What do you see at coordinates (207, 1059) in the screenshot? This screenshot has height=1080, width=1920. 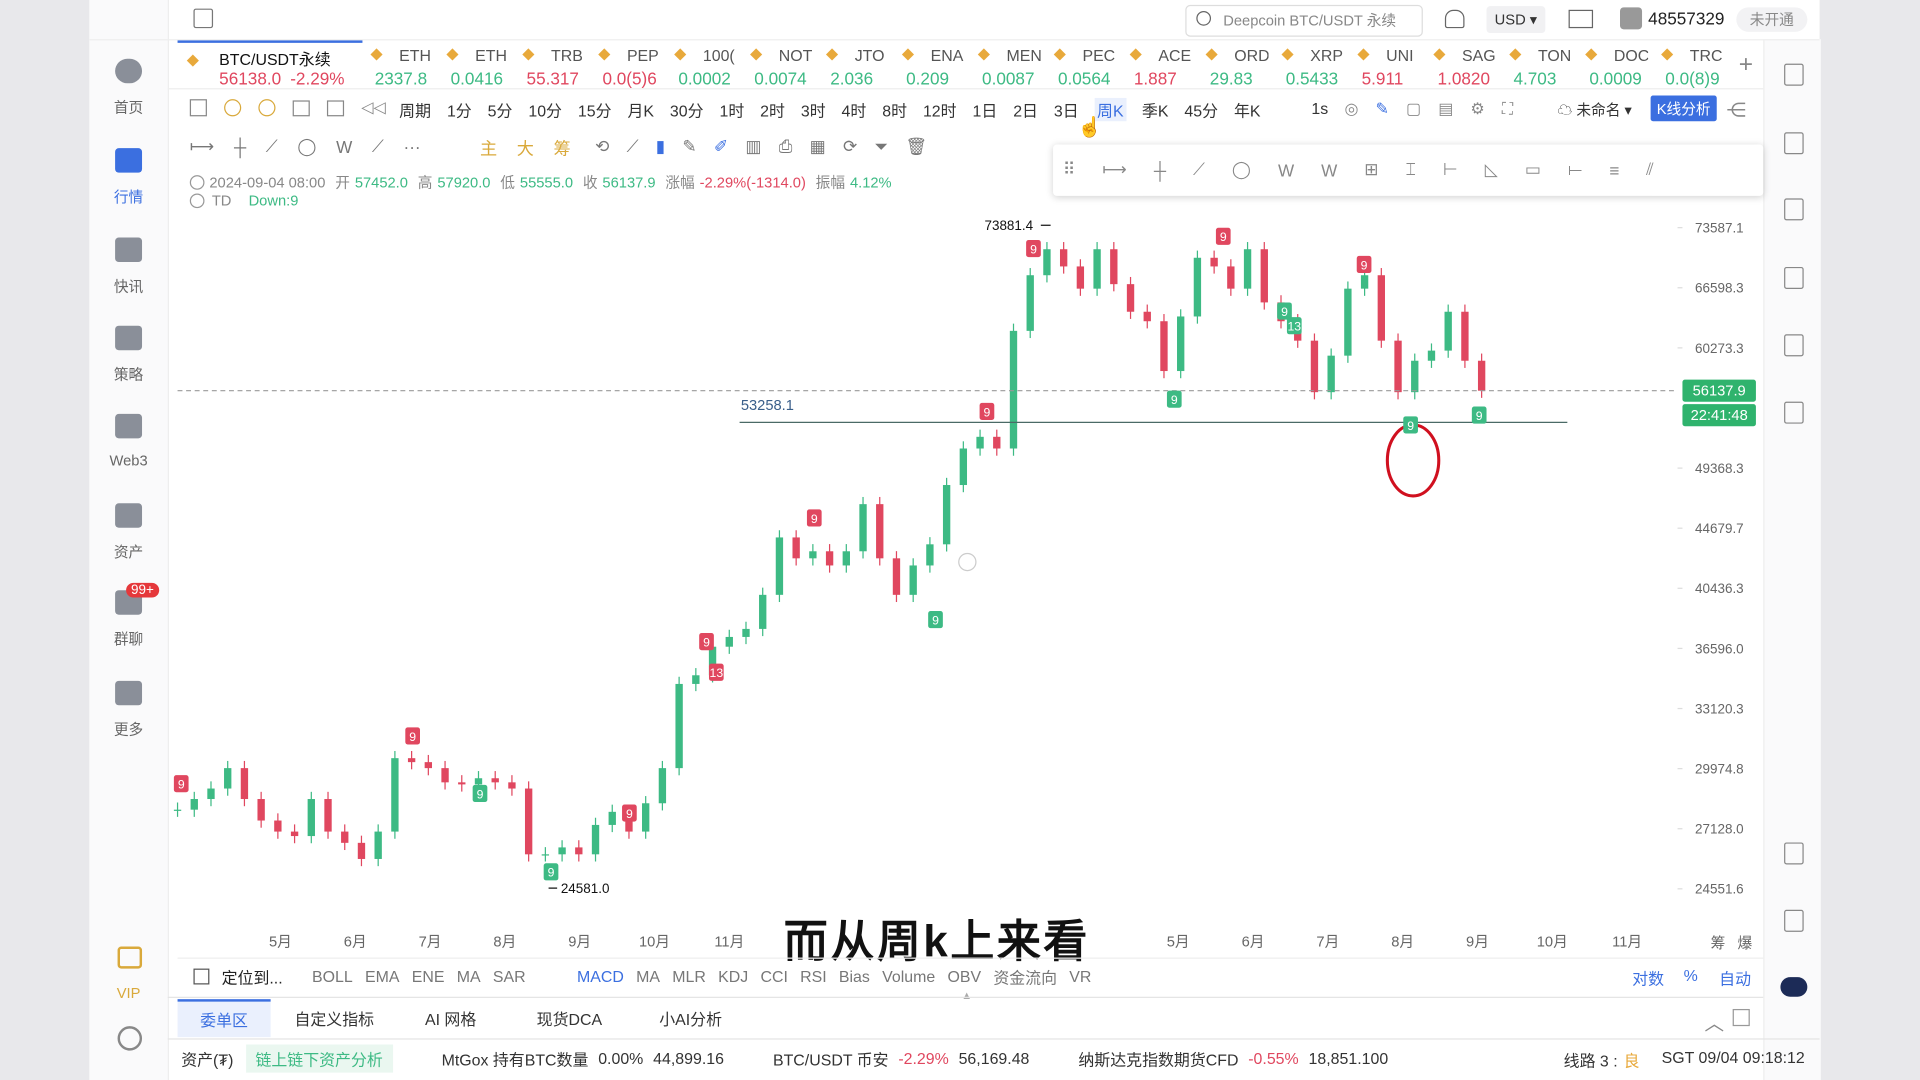 I see `asset: 资产(₮)` at bounding box center [207, 1059].